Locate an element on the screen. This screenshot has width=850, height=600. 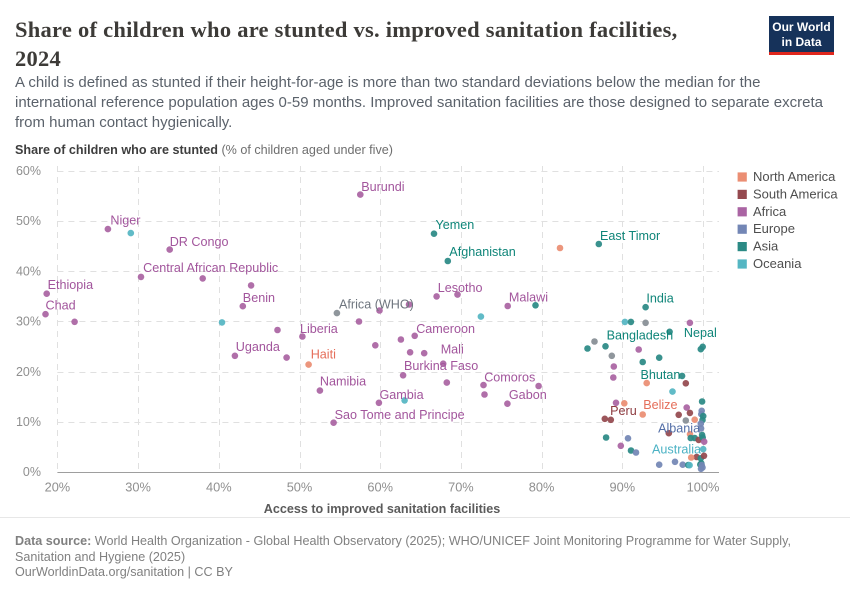
svg-text: 90% is located at coordinates (622, 487).